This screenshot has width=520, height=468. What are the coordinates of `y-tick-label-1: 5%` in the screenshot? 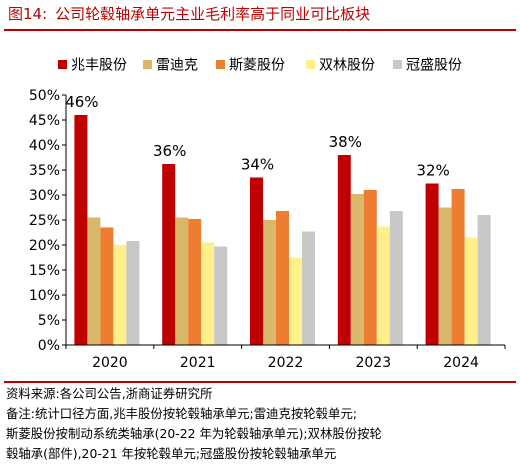 It's located at (49, 321).